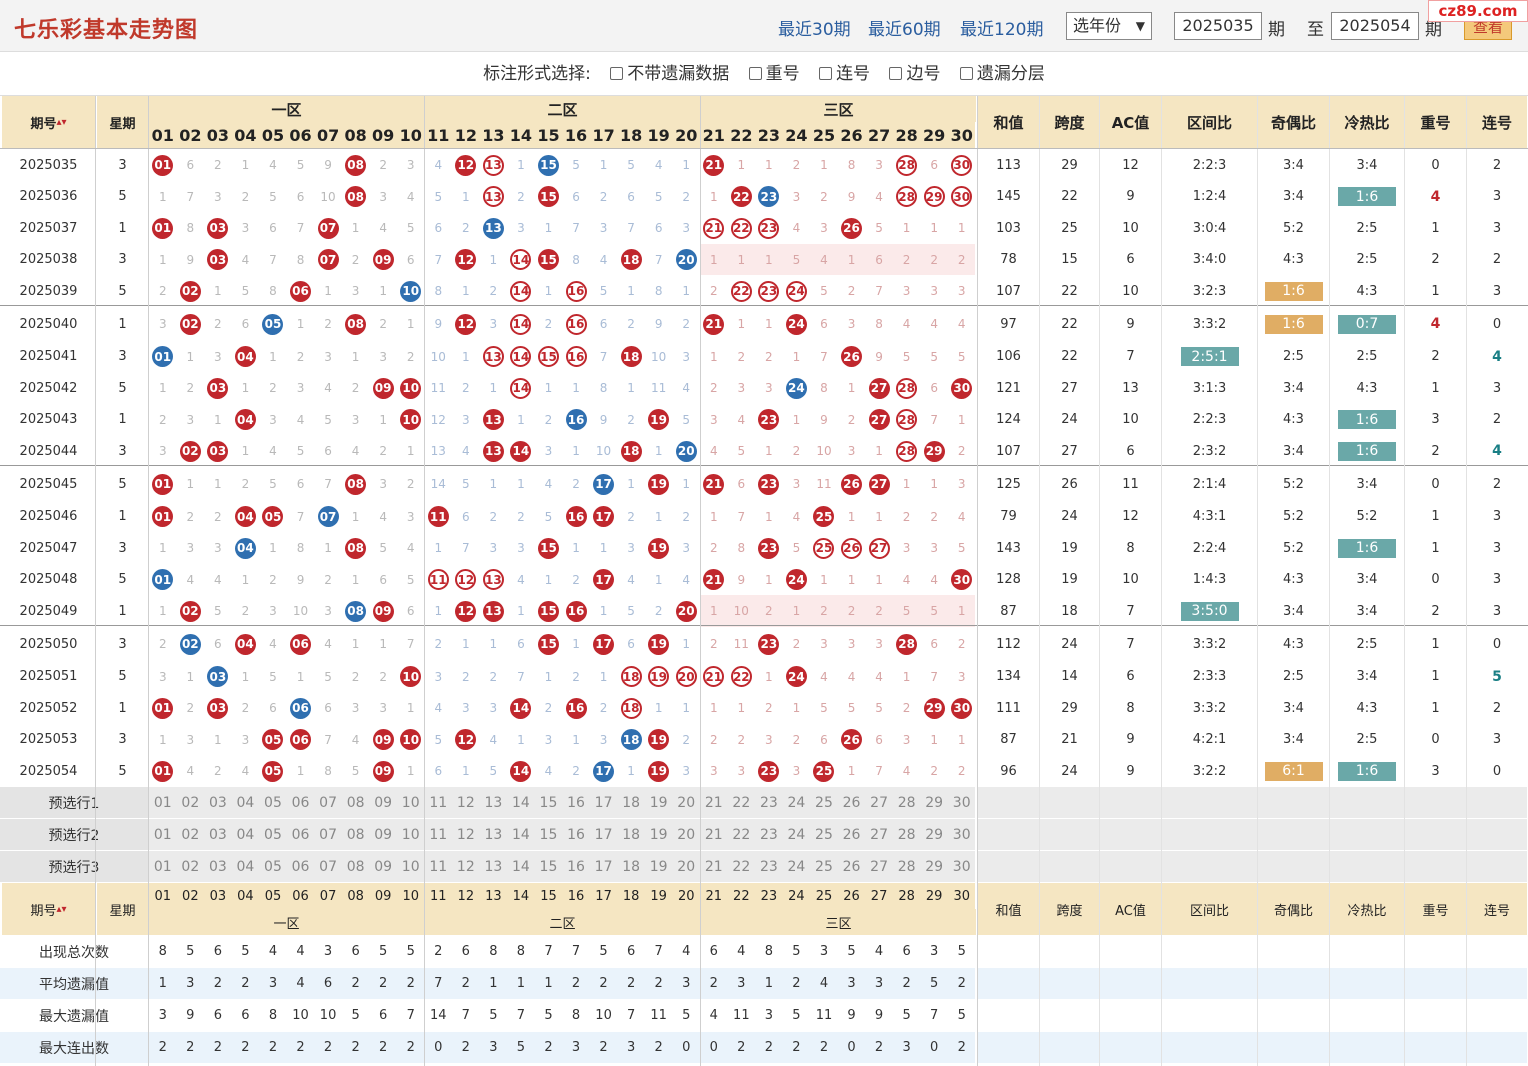  What do you see at coordinates (1218, 26) in the screenshot?
I see `from-issue-input: 2025035` at bounding box center [1218, 26].